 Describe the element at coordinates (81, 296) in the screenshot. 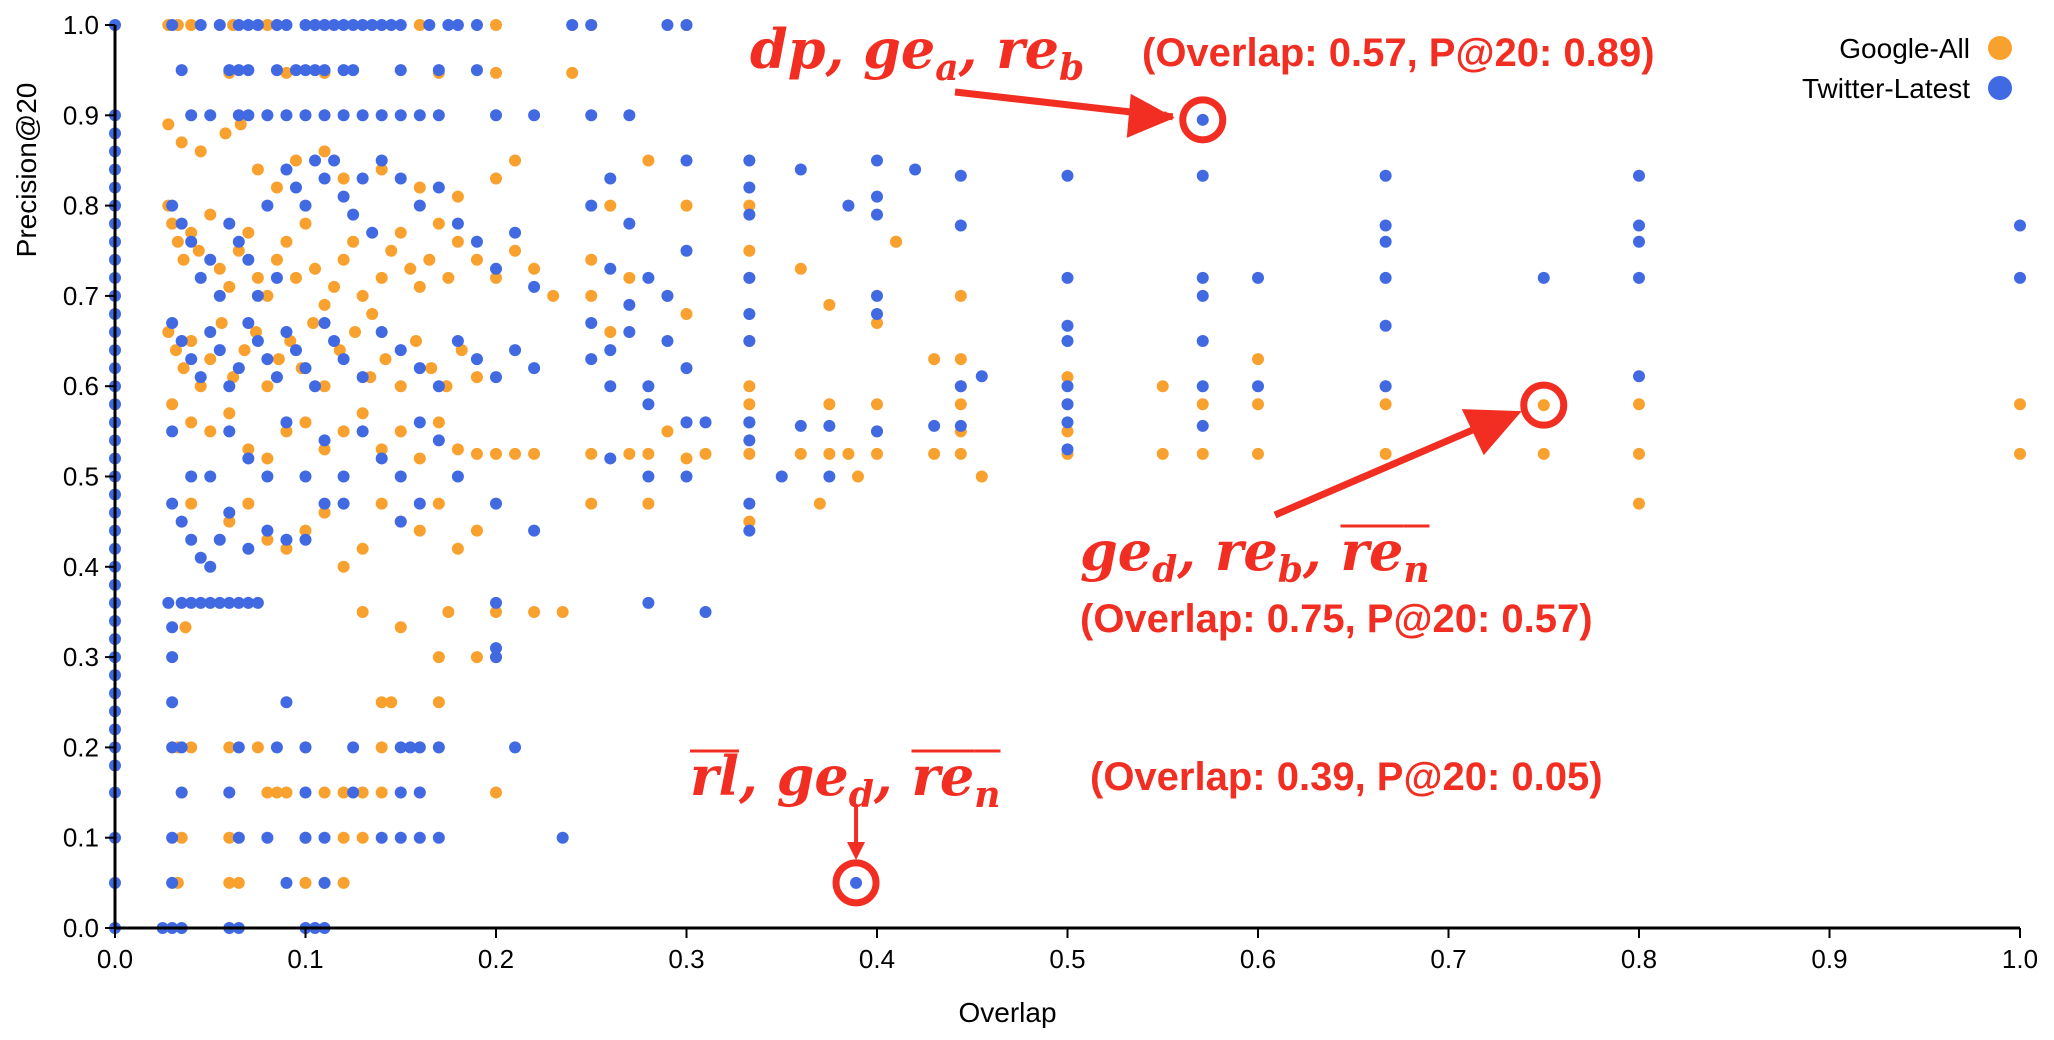

I see `y-tick-label: 0.7` at that location.